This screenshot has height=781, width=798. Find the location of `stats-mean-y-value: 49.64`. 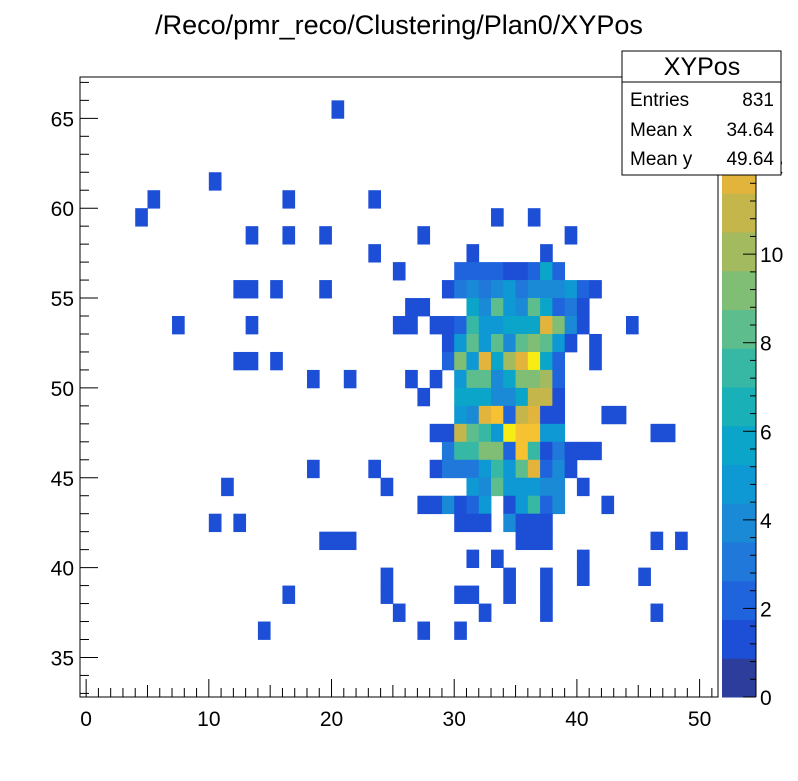

stats-mean-y-value: 49.64 is located at coordinates (750, 159).